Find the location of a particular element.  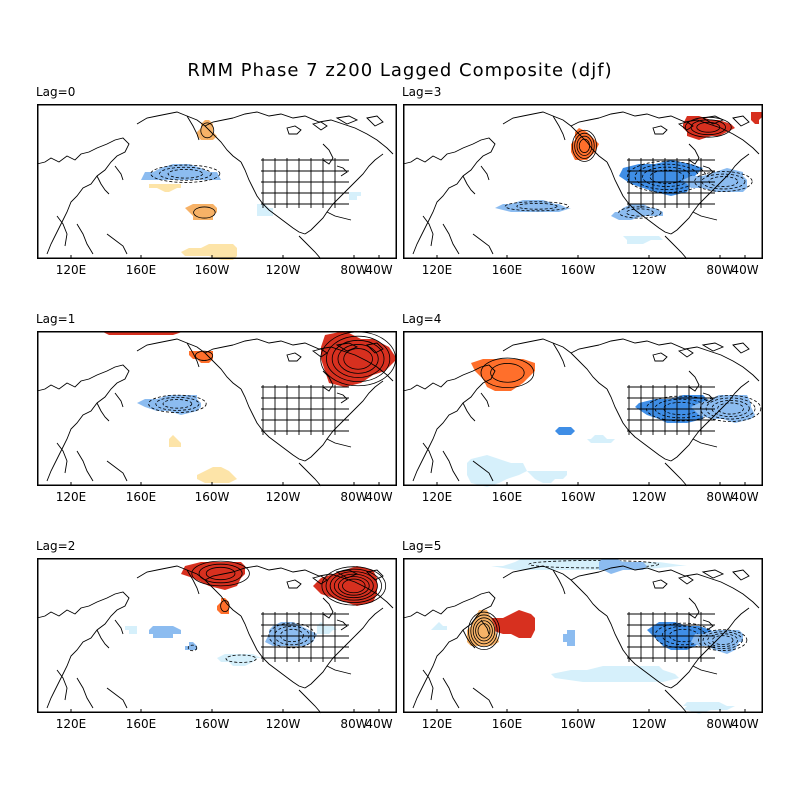

longitude-tick-label: 120W is located at coordinates (283, 270).